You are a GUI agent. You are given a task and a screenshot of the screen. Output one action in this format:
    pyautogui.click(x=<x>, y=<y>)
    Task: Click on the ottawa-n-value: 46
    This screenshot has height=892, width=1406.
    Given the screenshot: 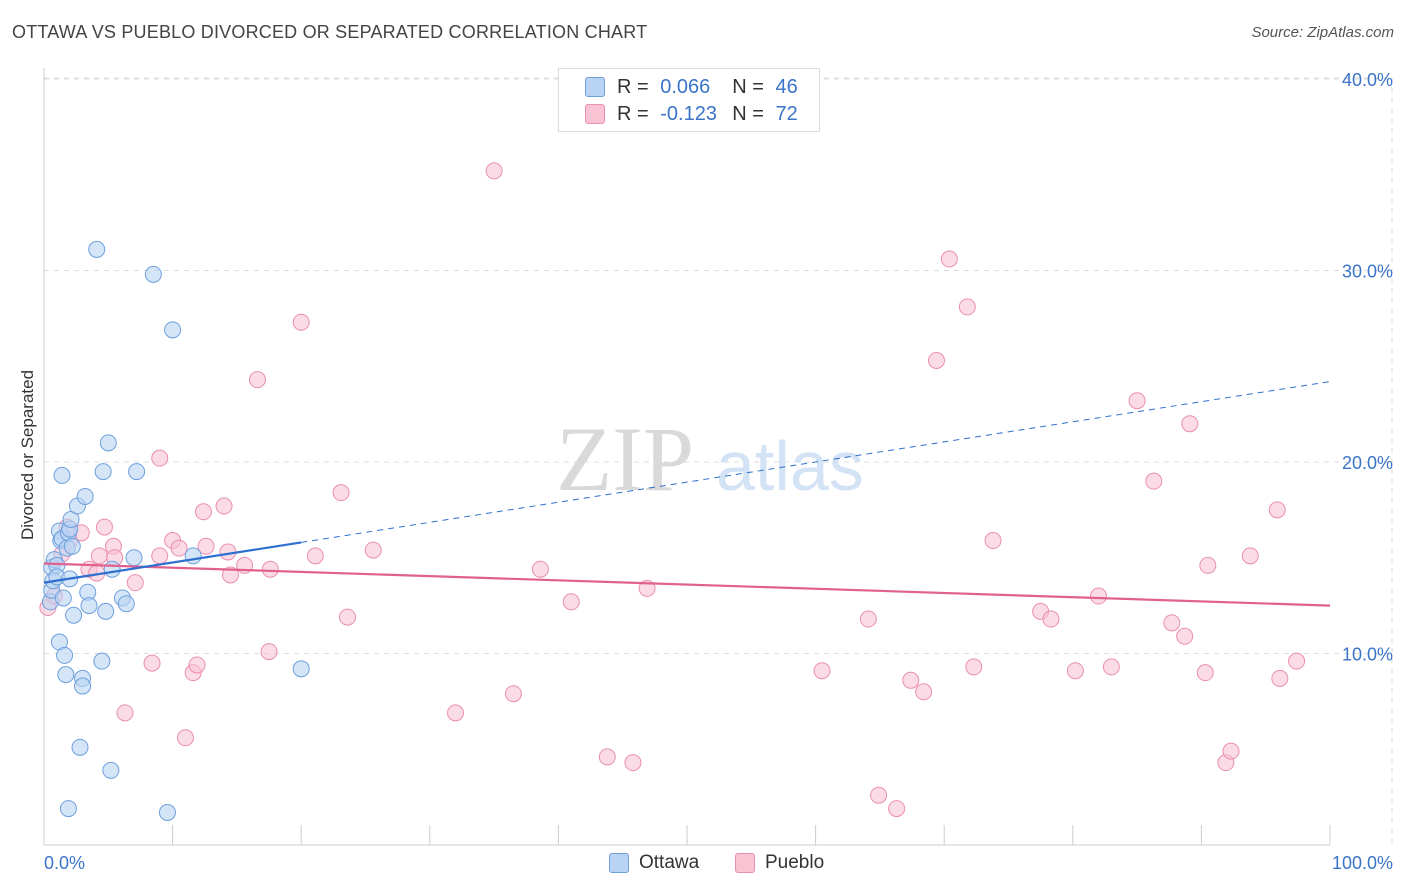 What is the action you would take?
    pyautogui.click(x=786, y=86)
    